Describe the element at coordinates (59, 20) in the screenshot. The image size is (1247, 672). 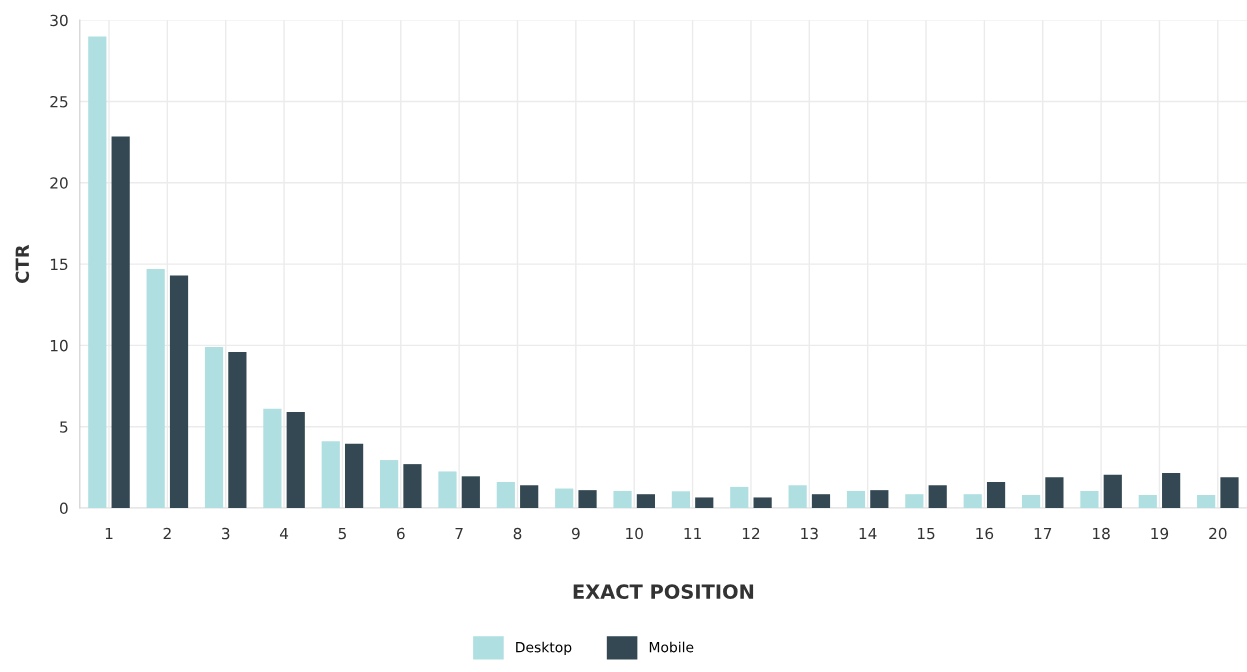
I see `y-tick-label: 30` at that location.